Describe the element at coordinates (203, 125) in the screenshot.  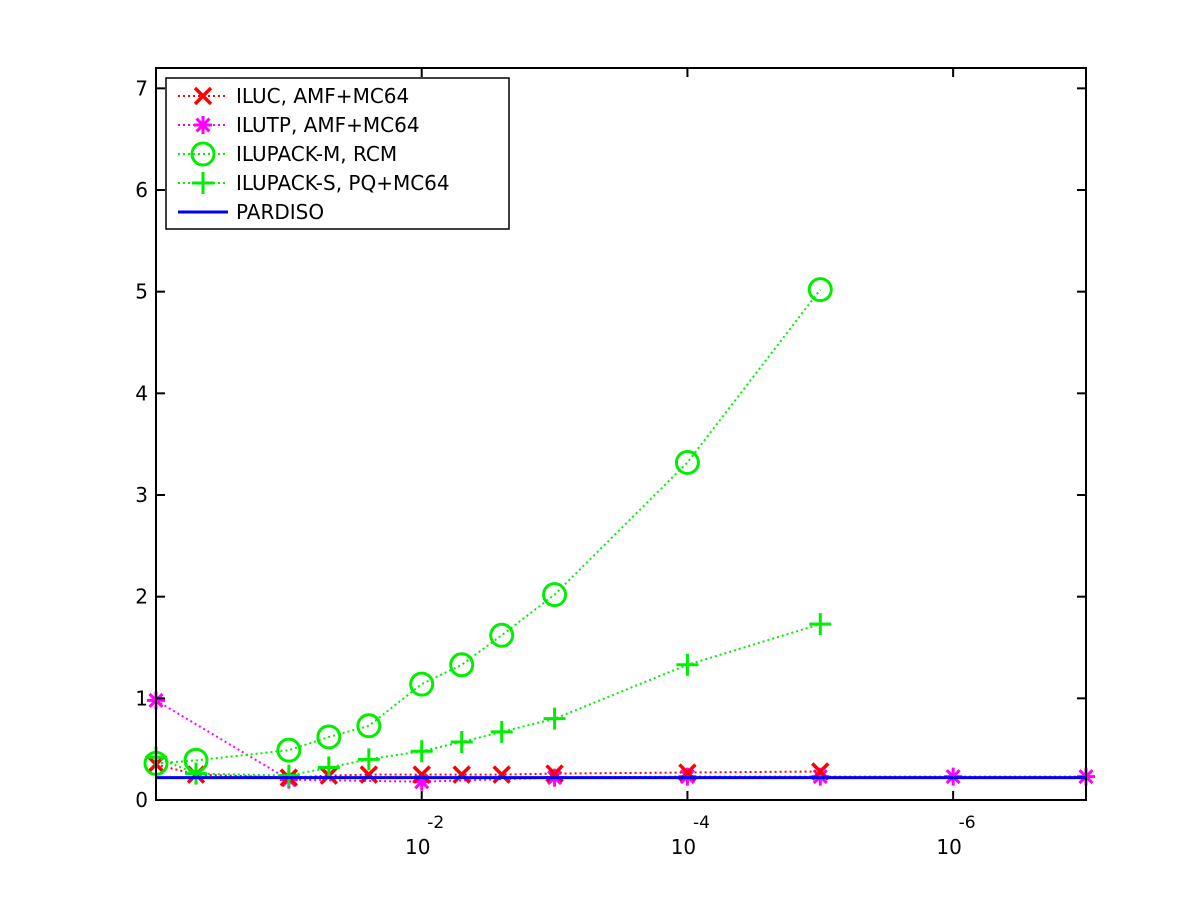
I see `legend-marker-ilutp-amf-mc64` at that location.